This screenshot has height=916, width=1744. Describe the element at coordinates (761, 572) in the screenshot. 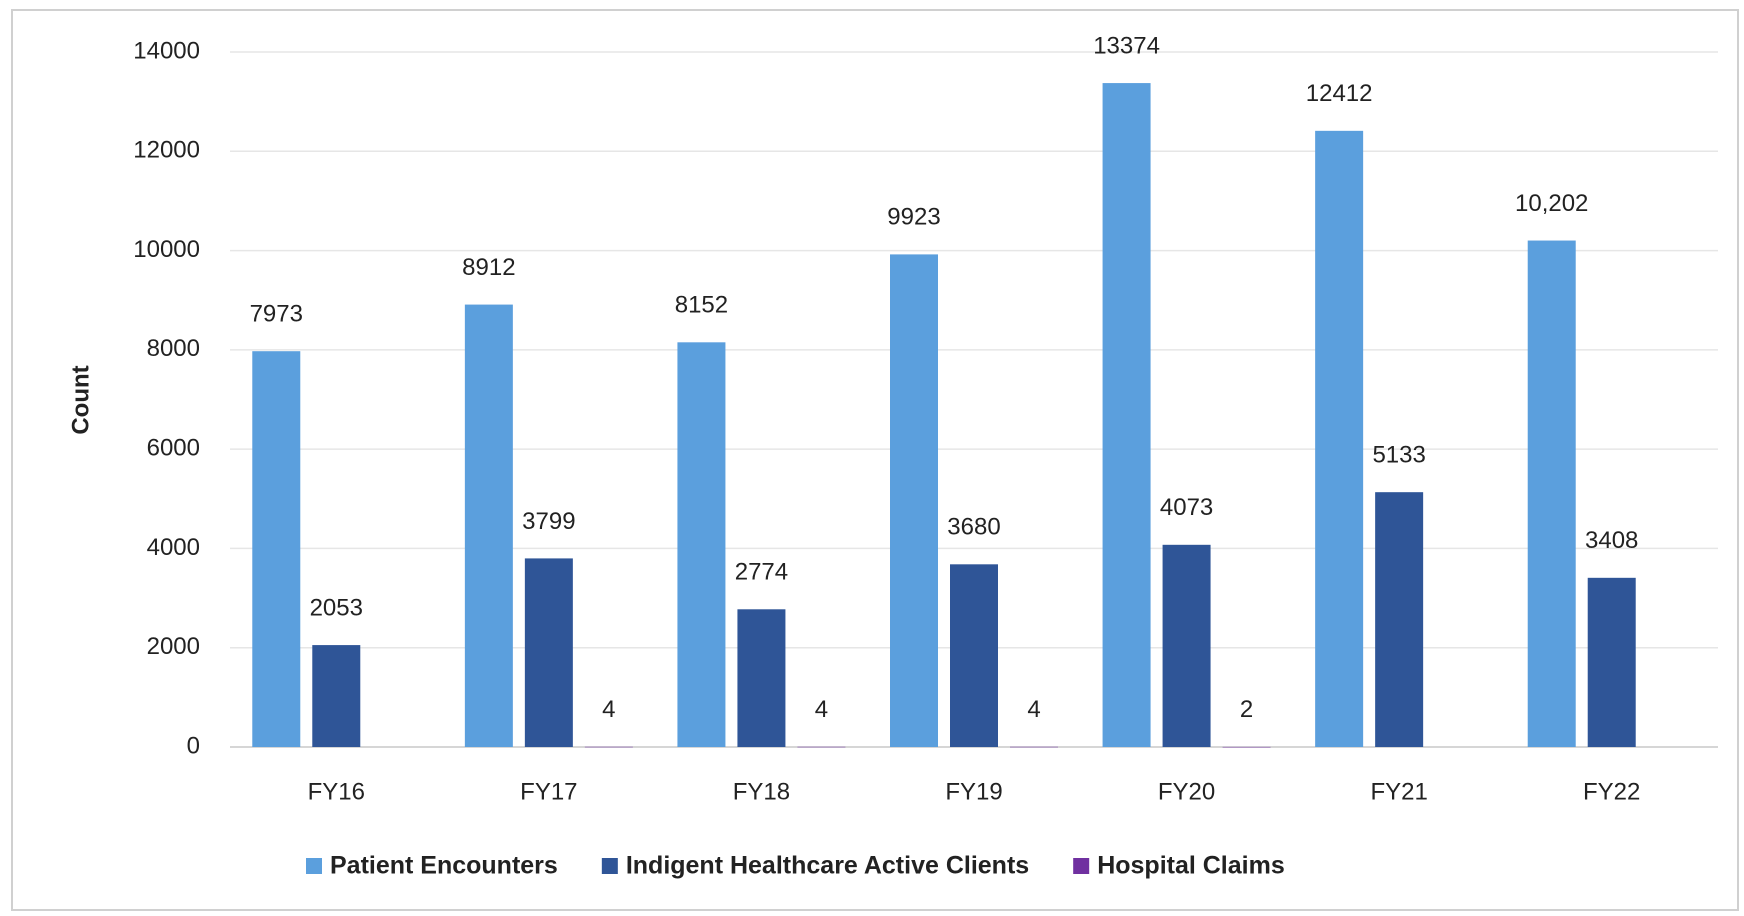

I see `data-label: 2774` at that location.